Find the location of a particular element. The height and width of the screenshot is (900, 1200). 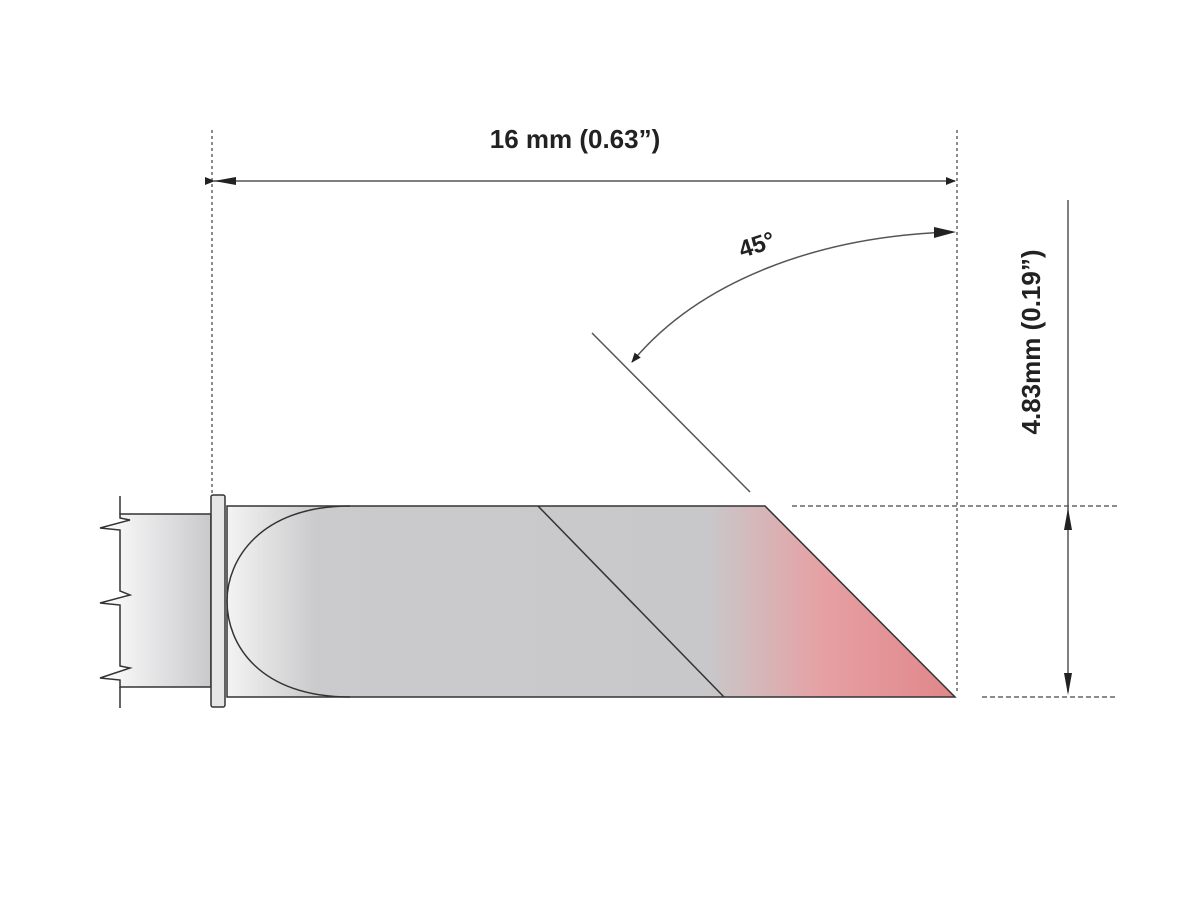

length-label: 16 mm (0.63”) is located at coordinates (575, 139).